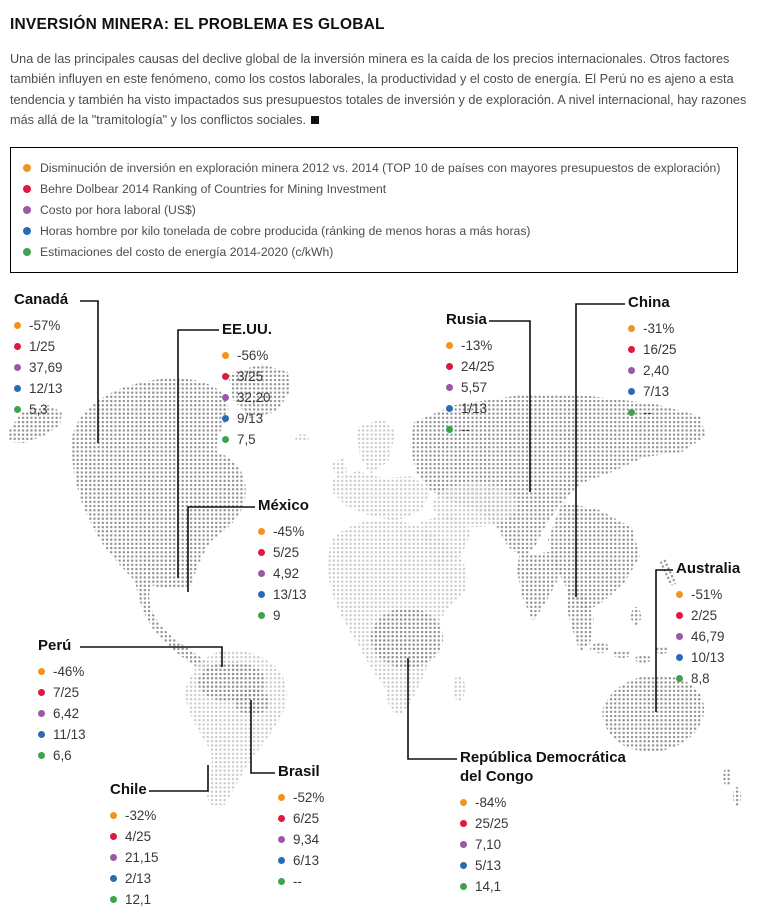 The height and width of the screenshot is (921, 768). Describe the element at coordinates (708, 615) in the screenshot. I see `metric-row: 2/25` at that location.